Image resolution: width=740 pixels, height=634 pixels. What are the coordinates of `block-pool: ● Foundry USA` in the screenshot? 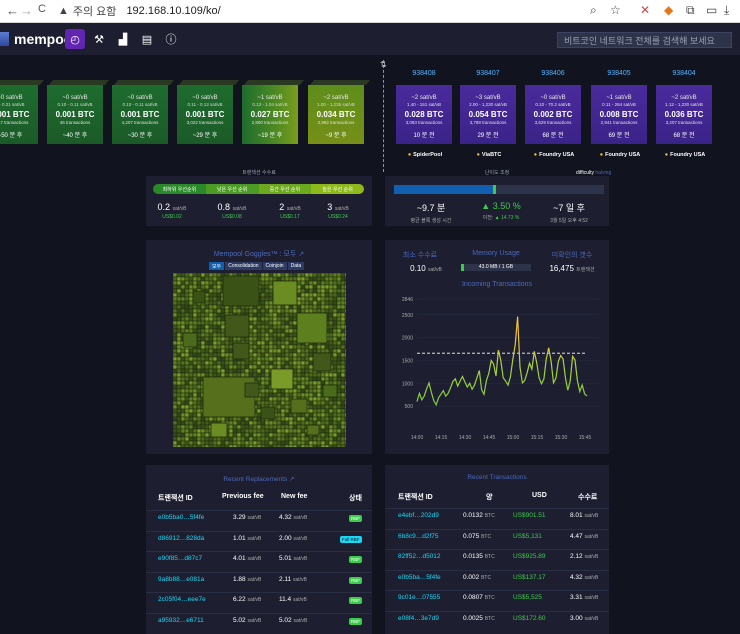 It's located at (685, 155).